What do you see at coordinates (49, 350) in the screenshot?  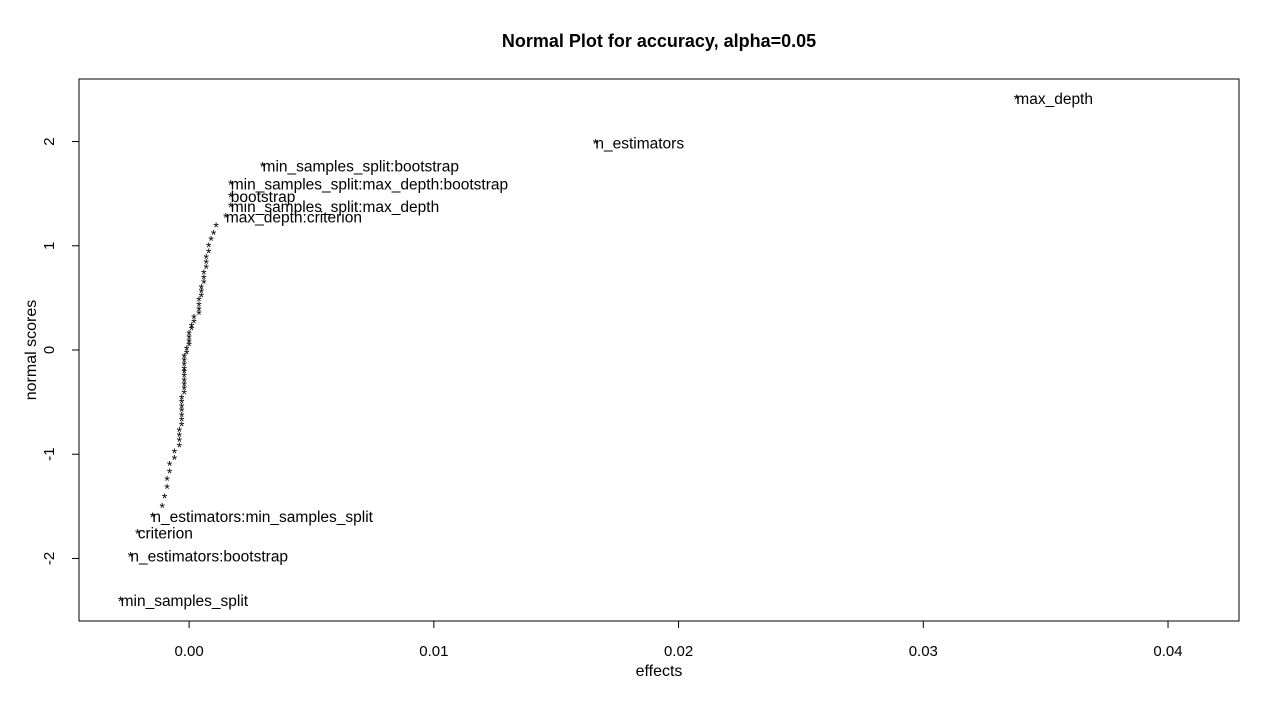 I see `y-tick-label: 0` at bounding box center [49, 350].